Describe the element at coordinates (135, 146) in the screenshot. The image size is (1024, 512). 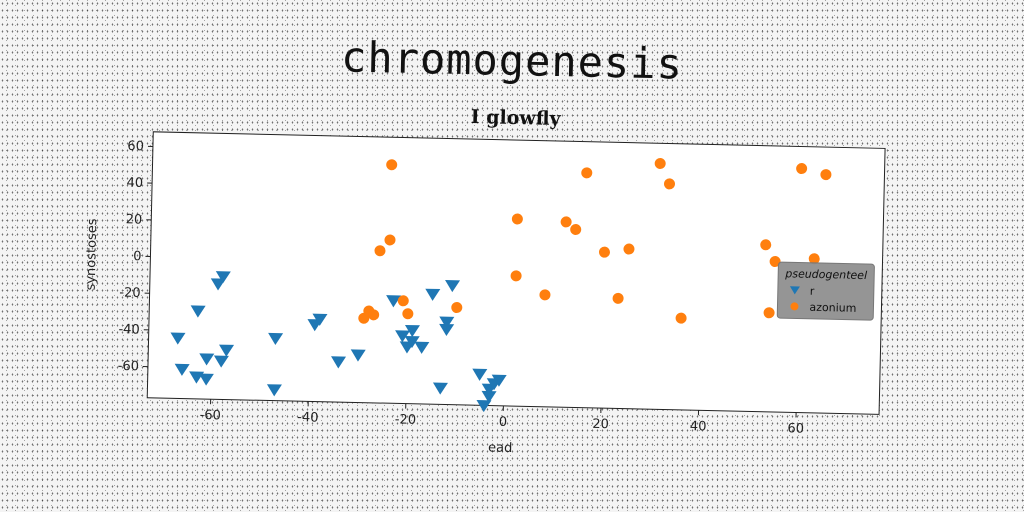
I see `y-tick-label: 60` at that location.